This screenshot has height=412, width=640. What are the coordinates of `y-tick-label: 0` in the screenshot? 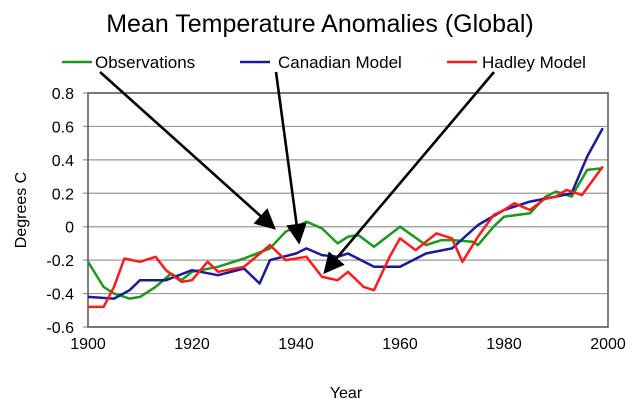 It's located at (69, 228).